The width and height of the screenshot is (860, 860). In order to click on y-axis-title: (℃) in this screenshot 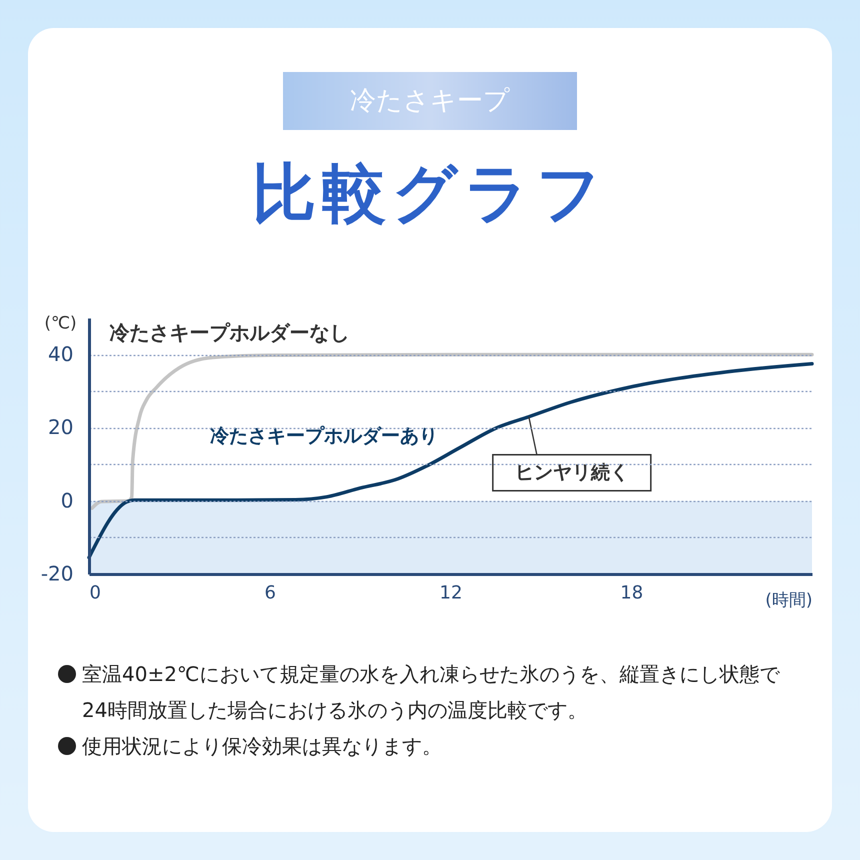, I will do `click(60, 324)`.